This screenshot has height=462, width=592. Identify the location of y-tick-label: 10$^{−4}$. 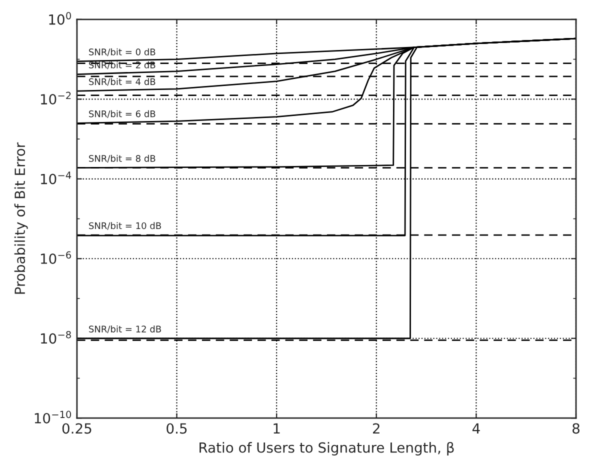
(56, 178).